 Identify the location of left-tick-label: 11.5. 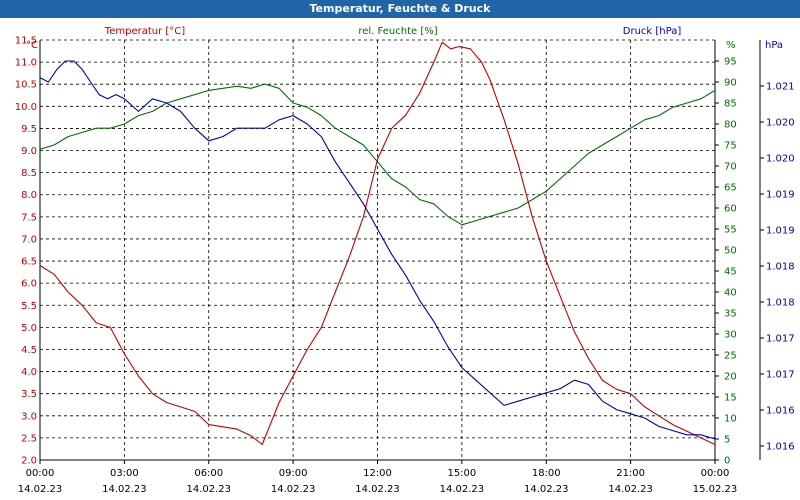
(26, 41).